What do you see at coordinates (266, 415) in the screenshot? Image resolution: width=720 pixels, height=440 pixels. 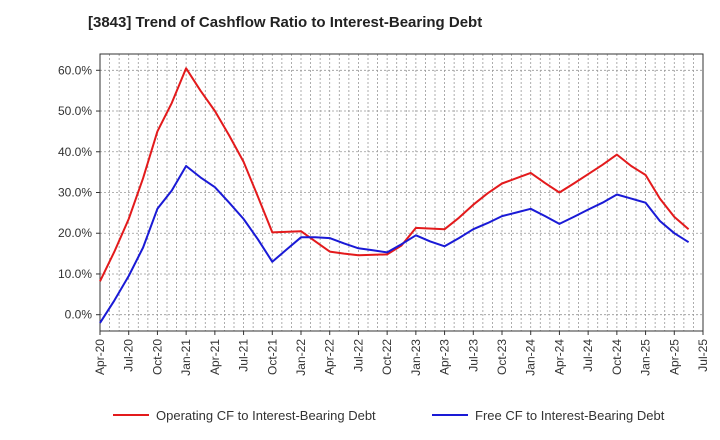 I see `legend-operating-cf-label: Operating CF to Interest-Bearing Debt` at bounding box center [266, 415].